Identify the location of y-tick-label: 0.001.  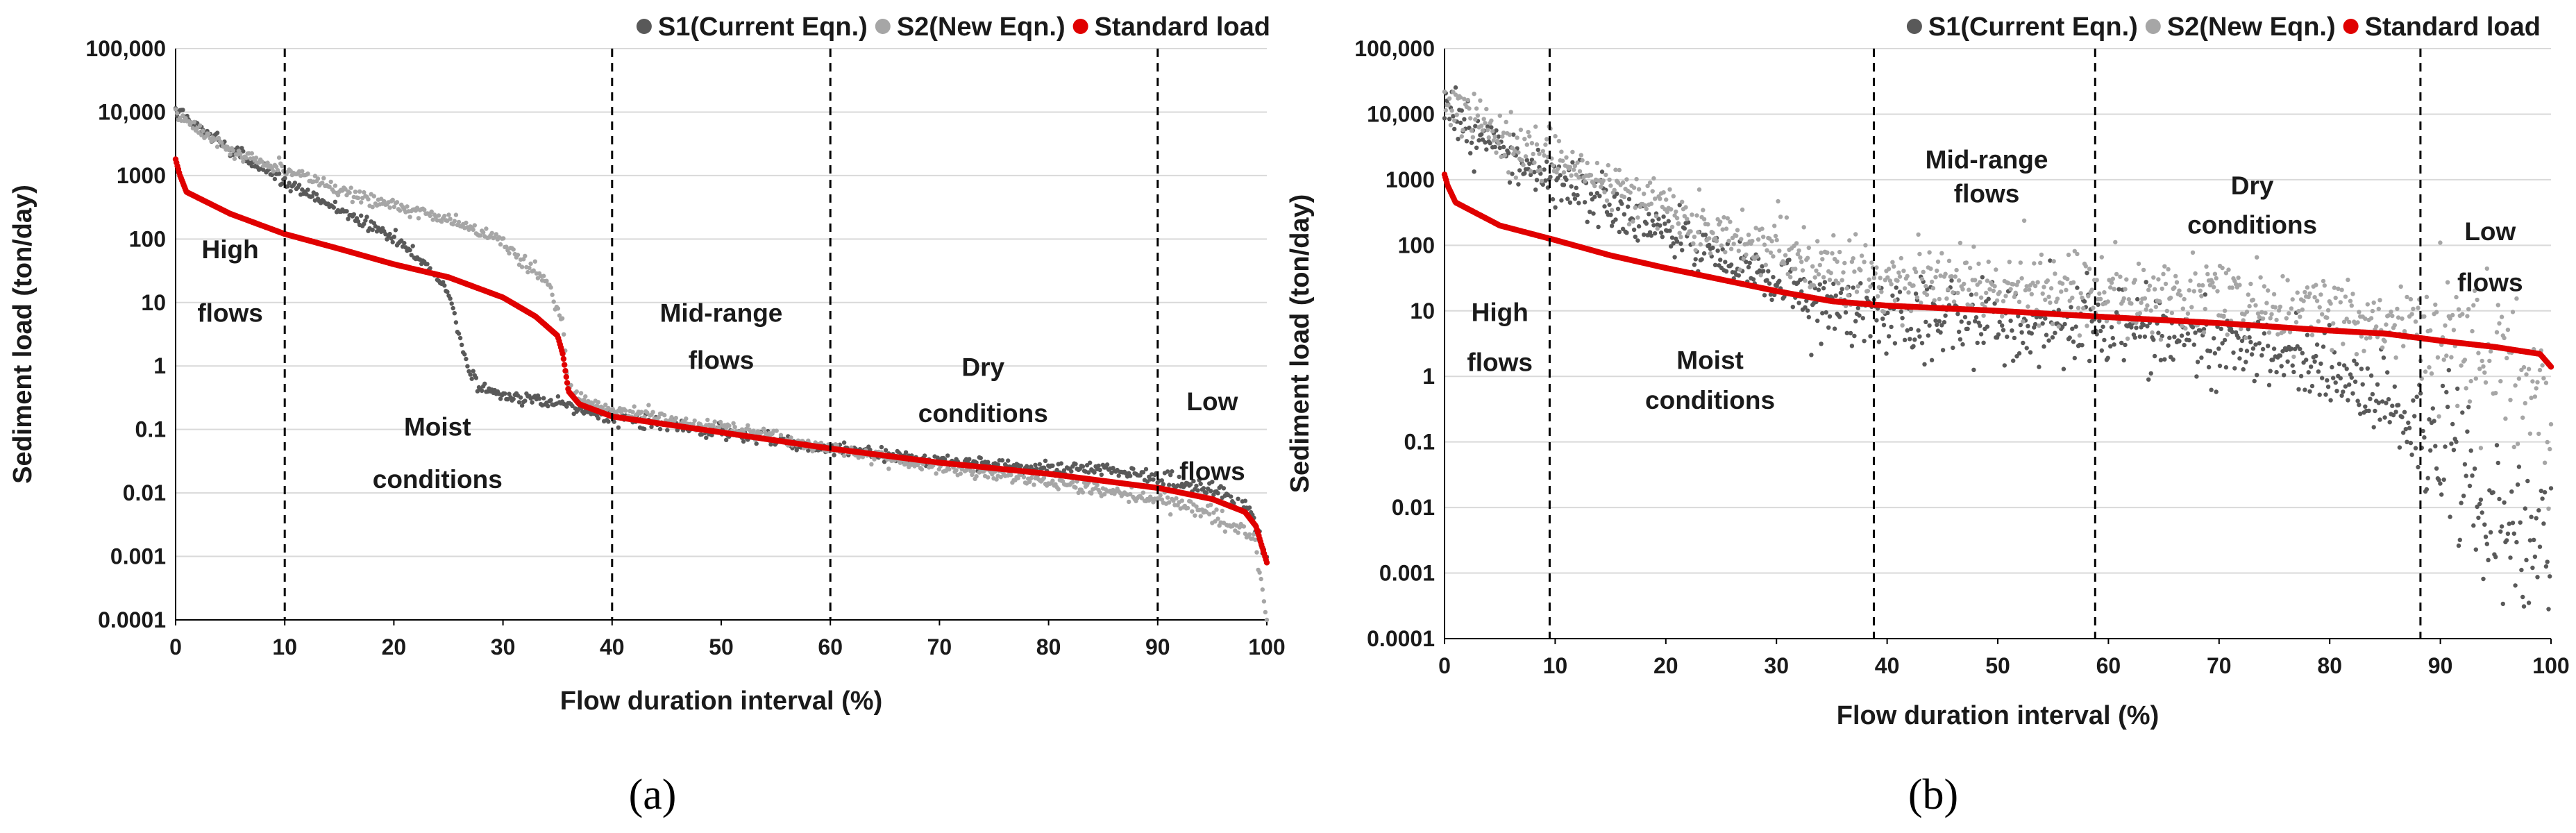
(1407, 574).